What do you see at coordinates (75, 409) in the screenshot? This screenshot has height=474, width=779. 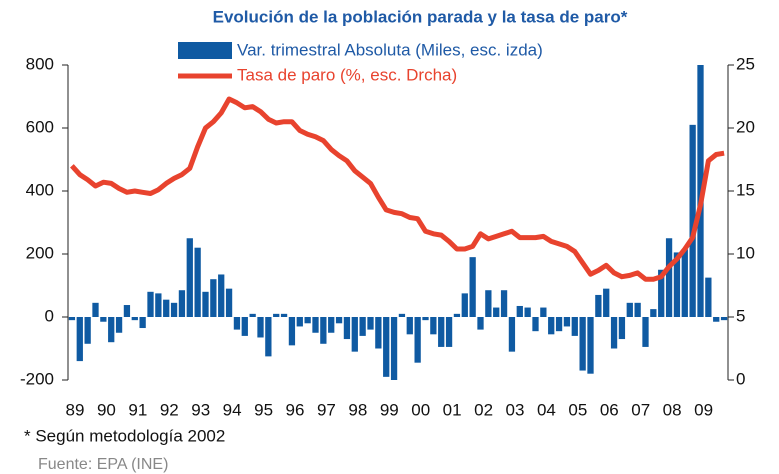 I see `x-tick-label: 89` at bounding box center [75, 409].